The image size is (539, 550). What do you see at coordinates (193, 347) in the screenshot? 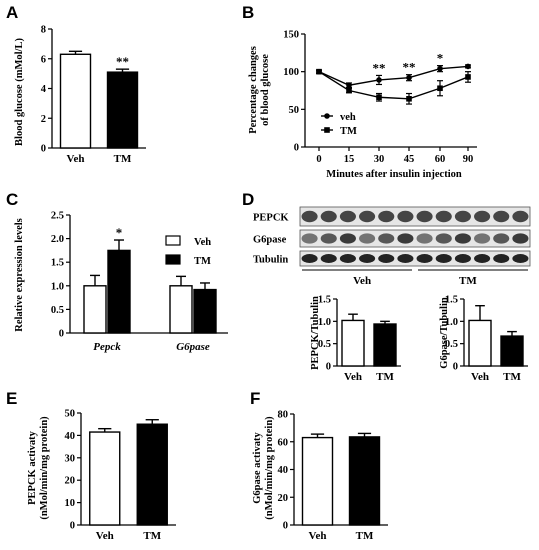
I see `x-tick-label: G6pase` at bounding box center [193, 347].